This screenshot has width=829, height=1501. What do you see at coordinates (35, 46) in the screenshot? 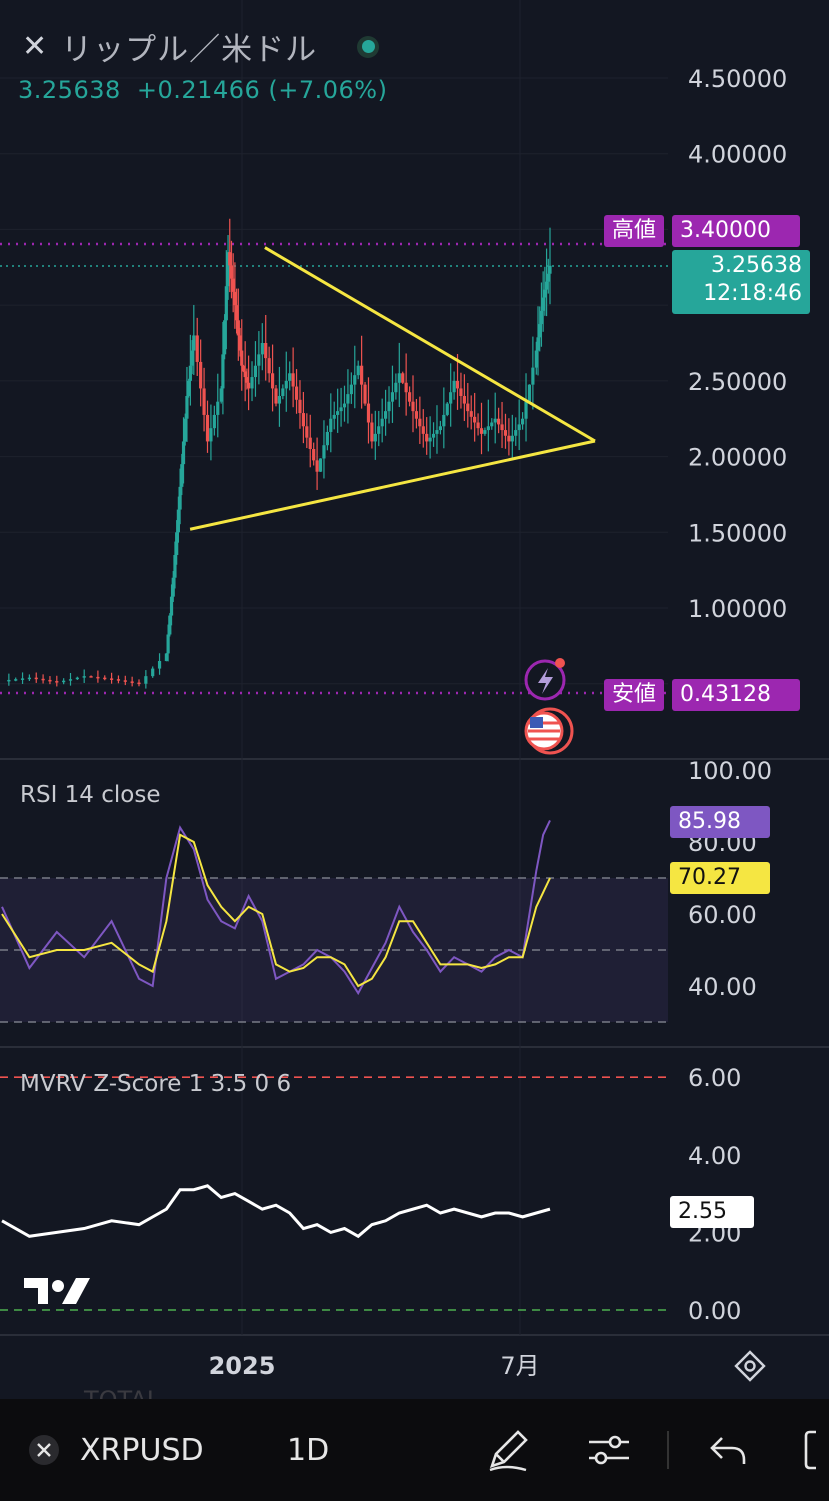
I see `close-icon: ✕` at bounding box center [35, 46].